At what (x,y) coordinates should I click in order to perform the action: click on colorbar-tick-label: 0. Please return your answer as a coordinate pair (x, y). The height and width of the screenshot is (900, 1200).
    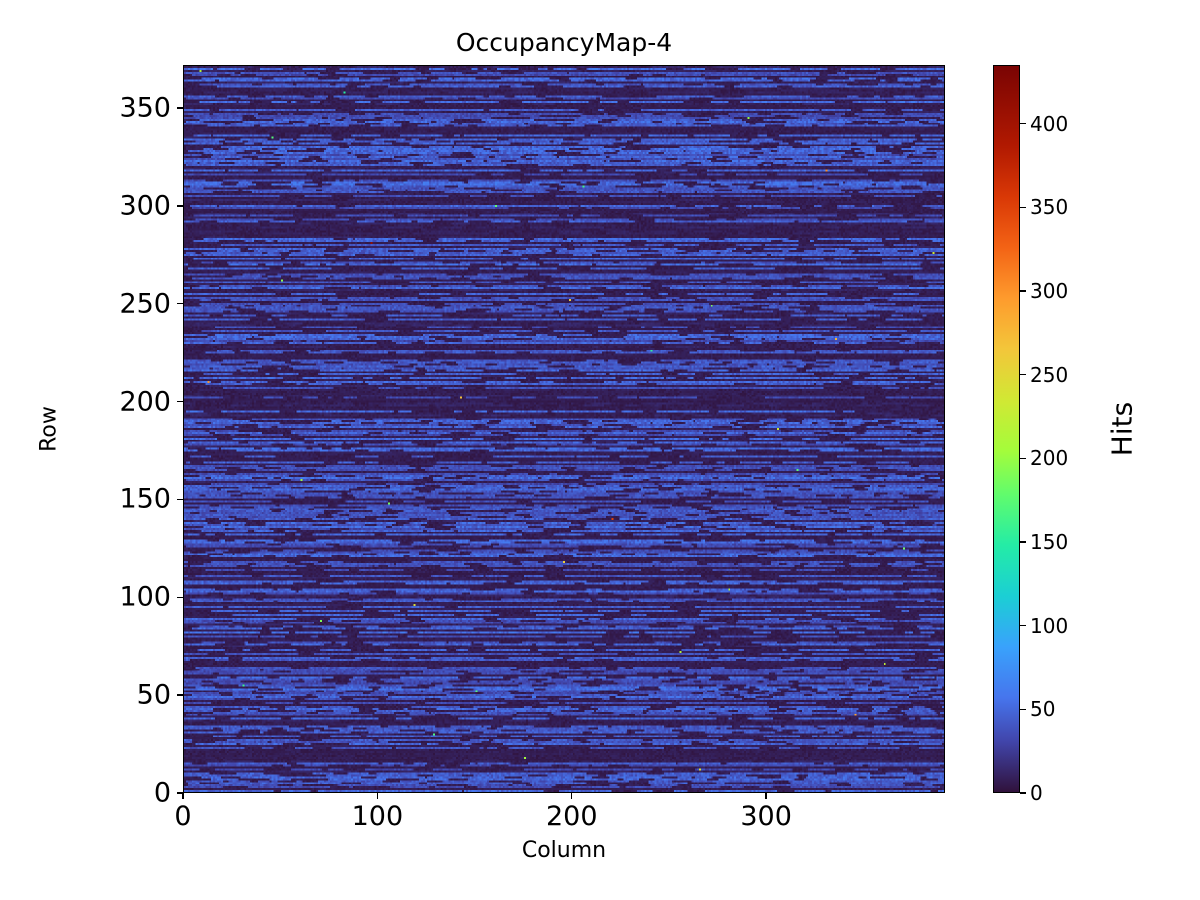
    Looking at the image, I should click on (1036, 793).